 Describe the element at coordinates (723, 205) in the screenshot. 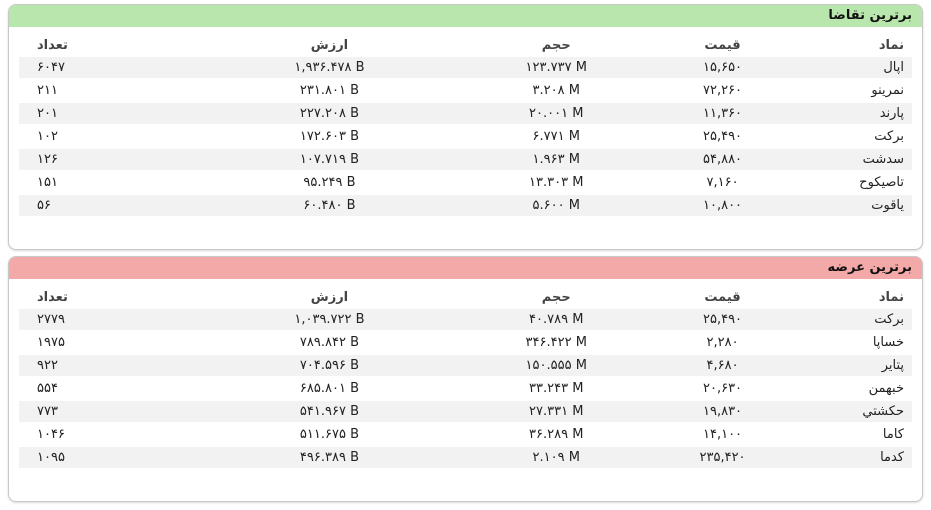

I see `price-cell-text: ۱۰,۸۰۰` at that location.